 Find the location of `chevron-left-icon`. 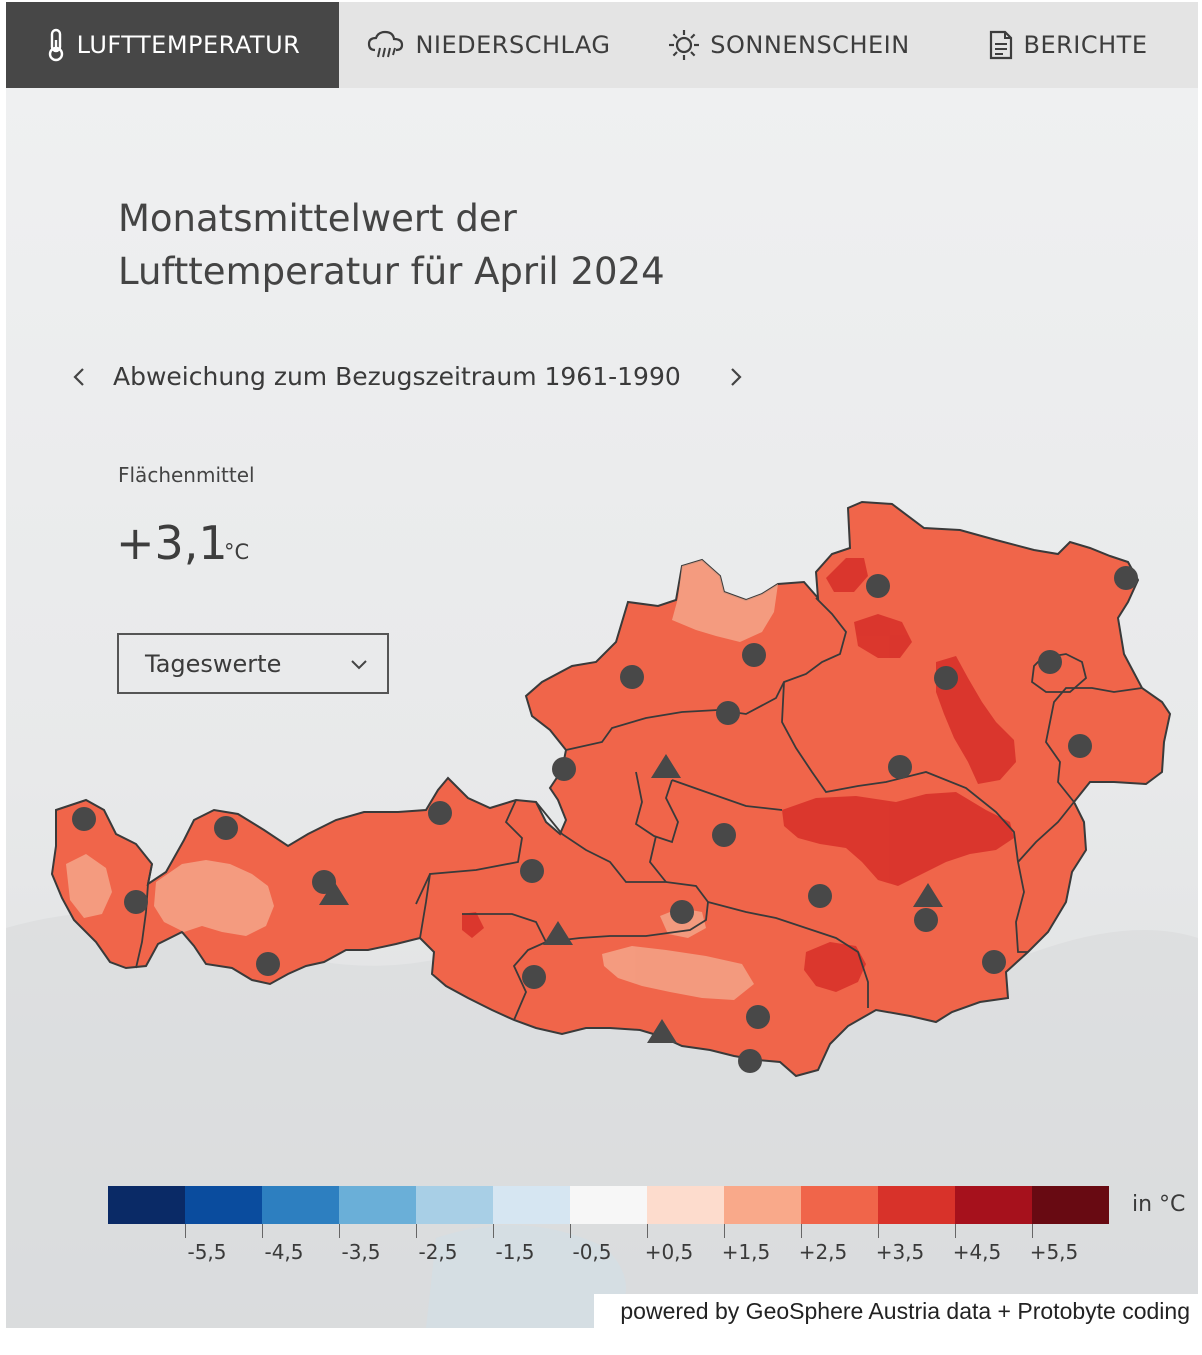

chevron-left-icon is located at coordinates (78, 377).